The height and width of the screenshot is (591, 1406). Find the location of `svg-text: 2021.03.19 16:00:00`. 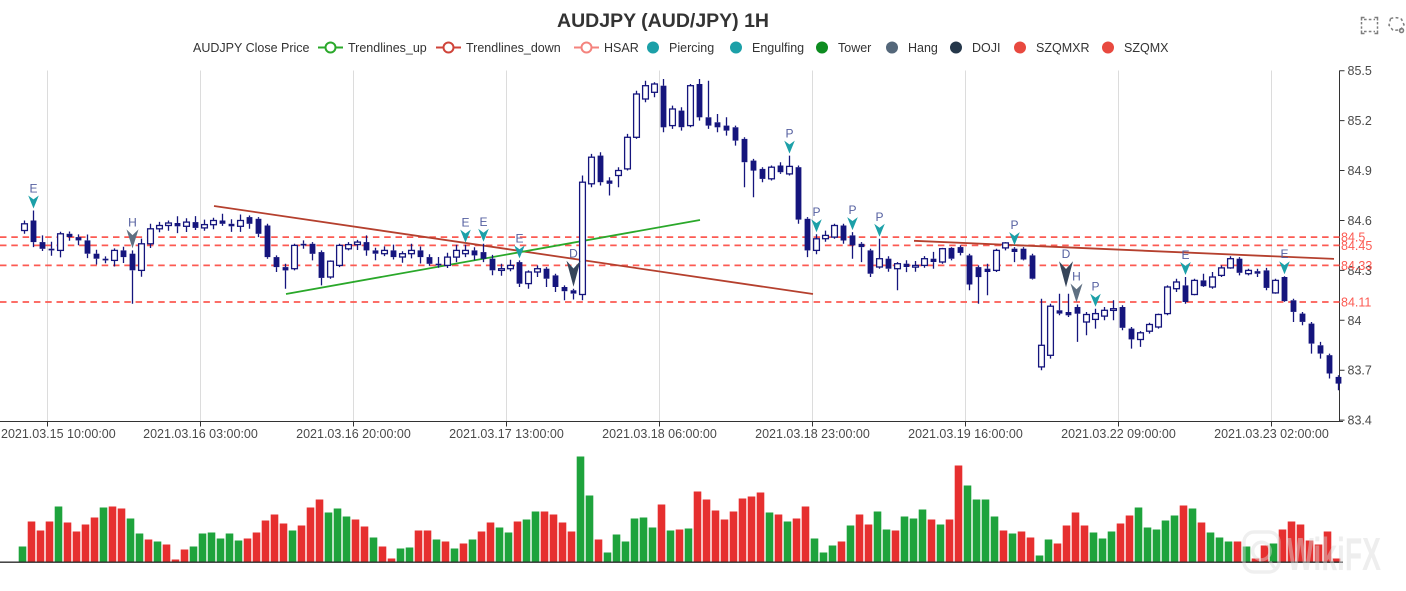

svg-text: 2021.03.19 16:00:00 is located at coordinates (965, 434).